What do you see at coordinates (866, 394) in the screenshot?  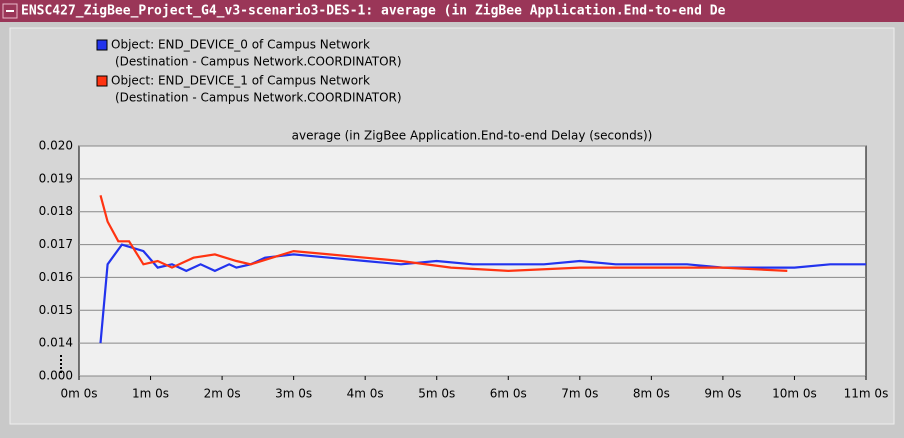 I see `x-tick-label: 11m 0s` at bounding box center [866, 394].